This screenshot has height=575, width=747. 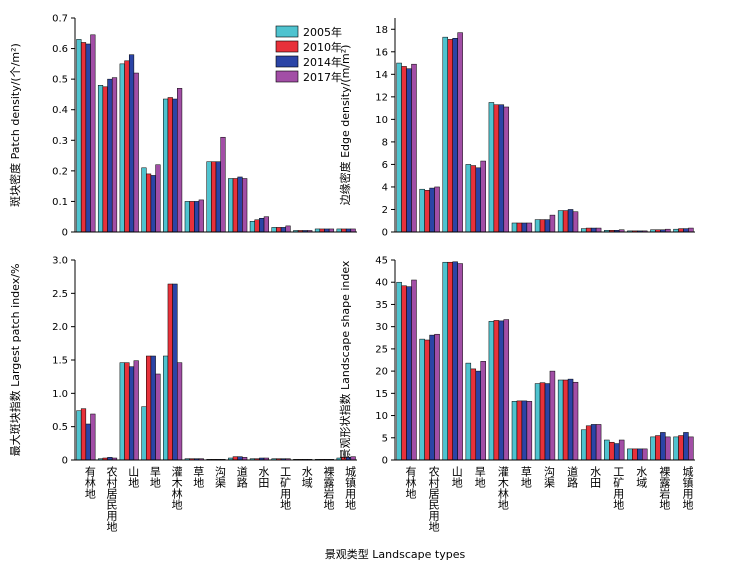 What do you see at coordinates (60, 394) in the screenshot?
I see `y-tick-label: 1.0` at bounding box center [60, 394].